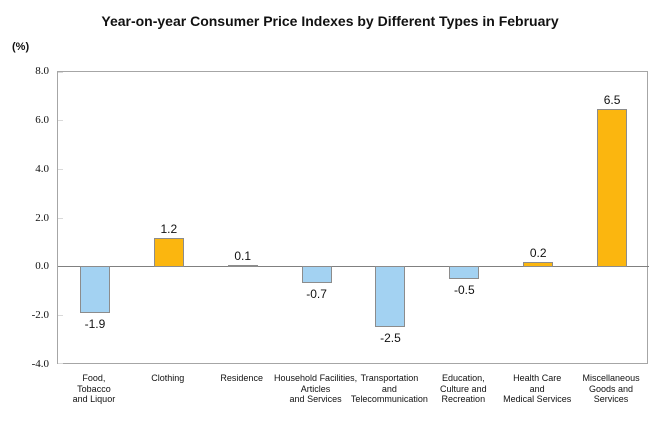 The image size is (660, 440). What do you see at coordinates (463, 388) in the screenshot?
I see `x-category-label: Education, Culture and Recreation` at bounding box center [463, 388].